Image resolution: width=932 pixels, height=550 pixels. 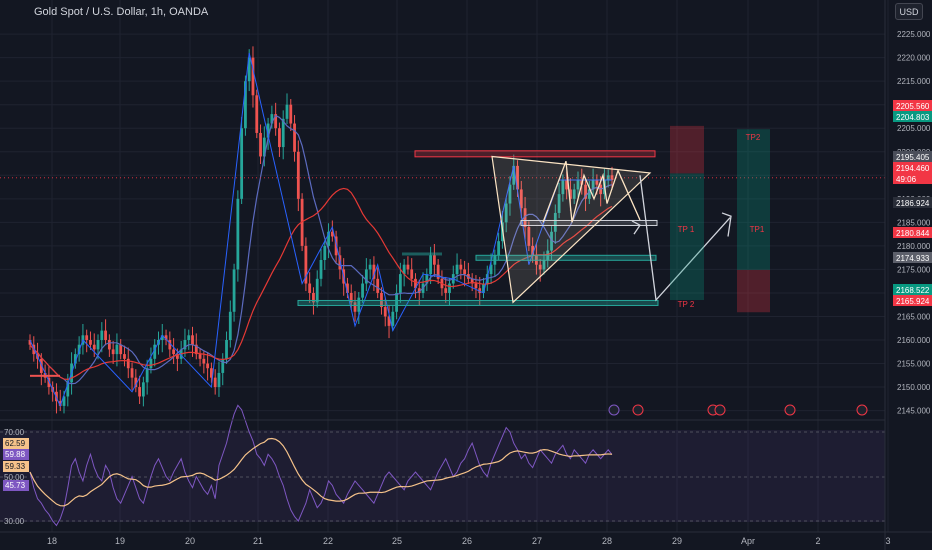 What do you see at coordinates (15, 466) in the screenshot?
I see `rsi-value-text: 59.33` at bounding box center [15, 466].